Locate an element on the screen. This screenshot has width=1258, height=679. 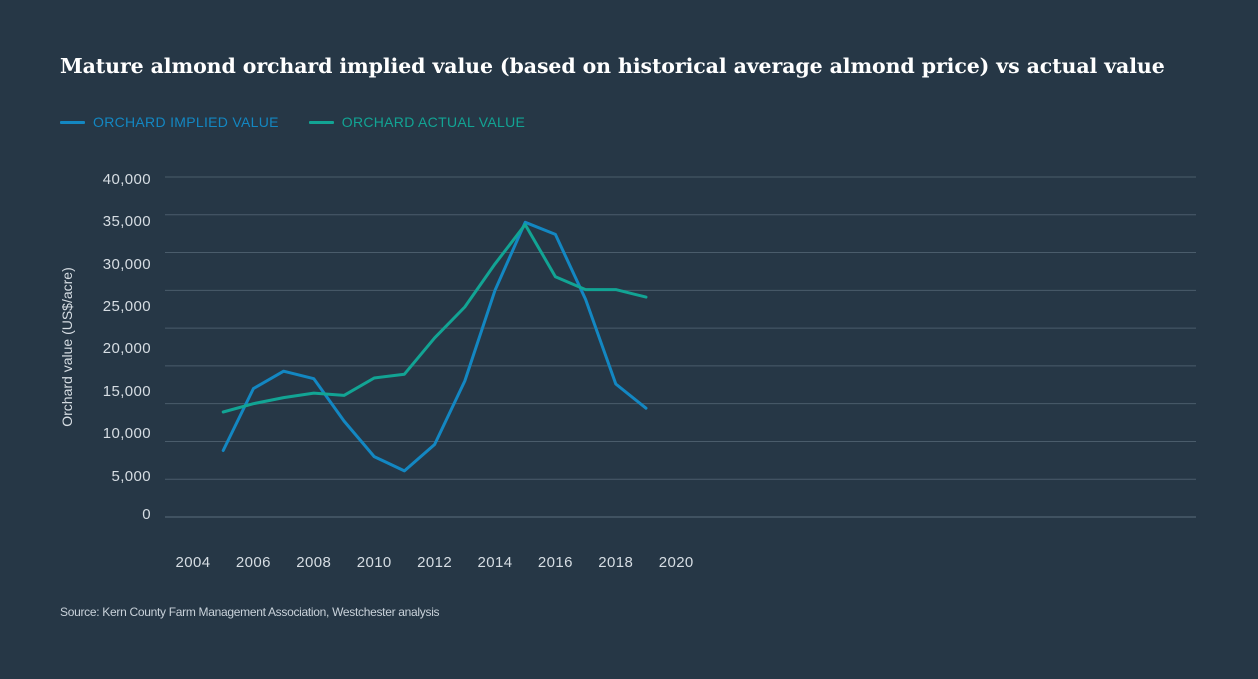
y-axis-title: Orchard value (US$/acre) is located at coordinates (67, 347).